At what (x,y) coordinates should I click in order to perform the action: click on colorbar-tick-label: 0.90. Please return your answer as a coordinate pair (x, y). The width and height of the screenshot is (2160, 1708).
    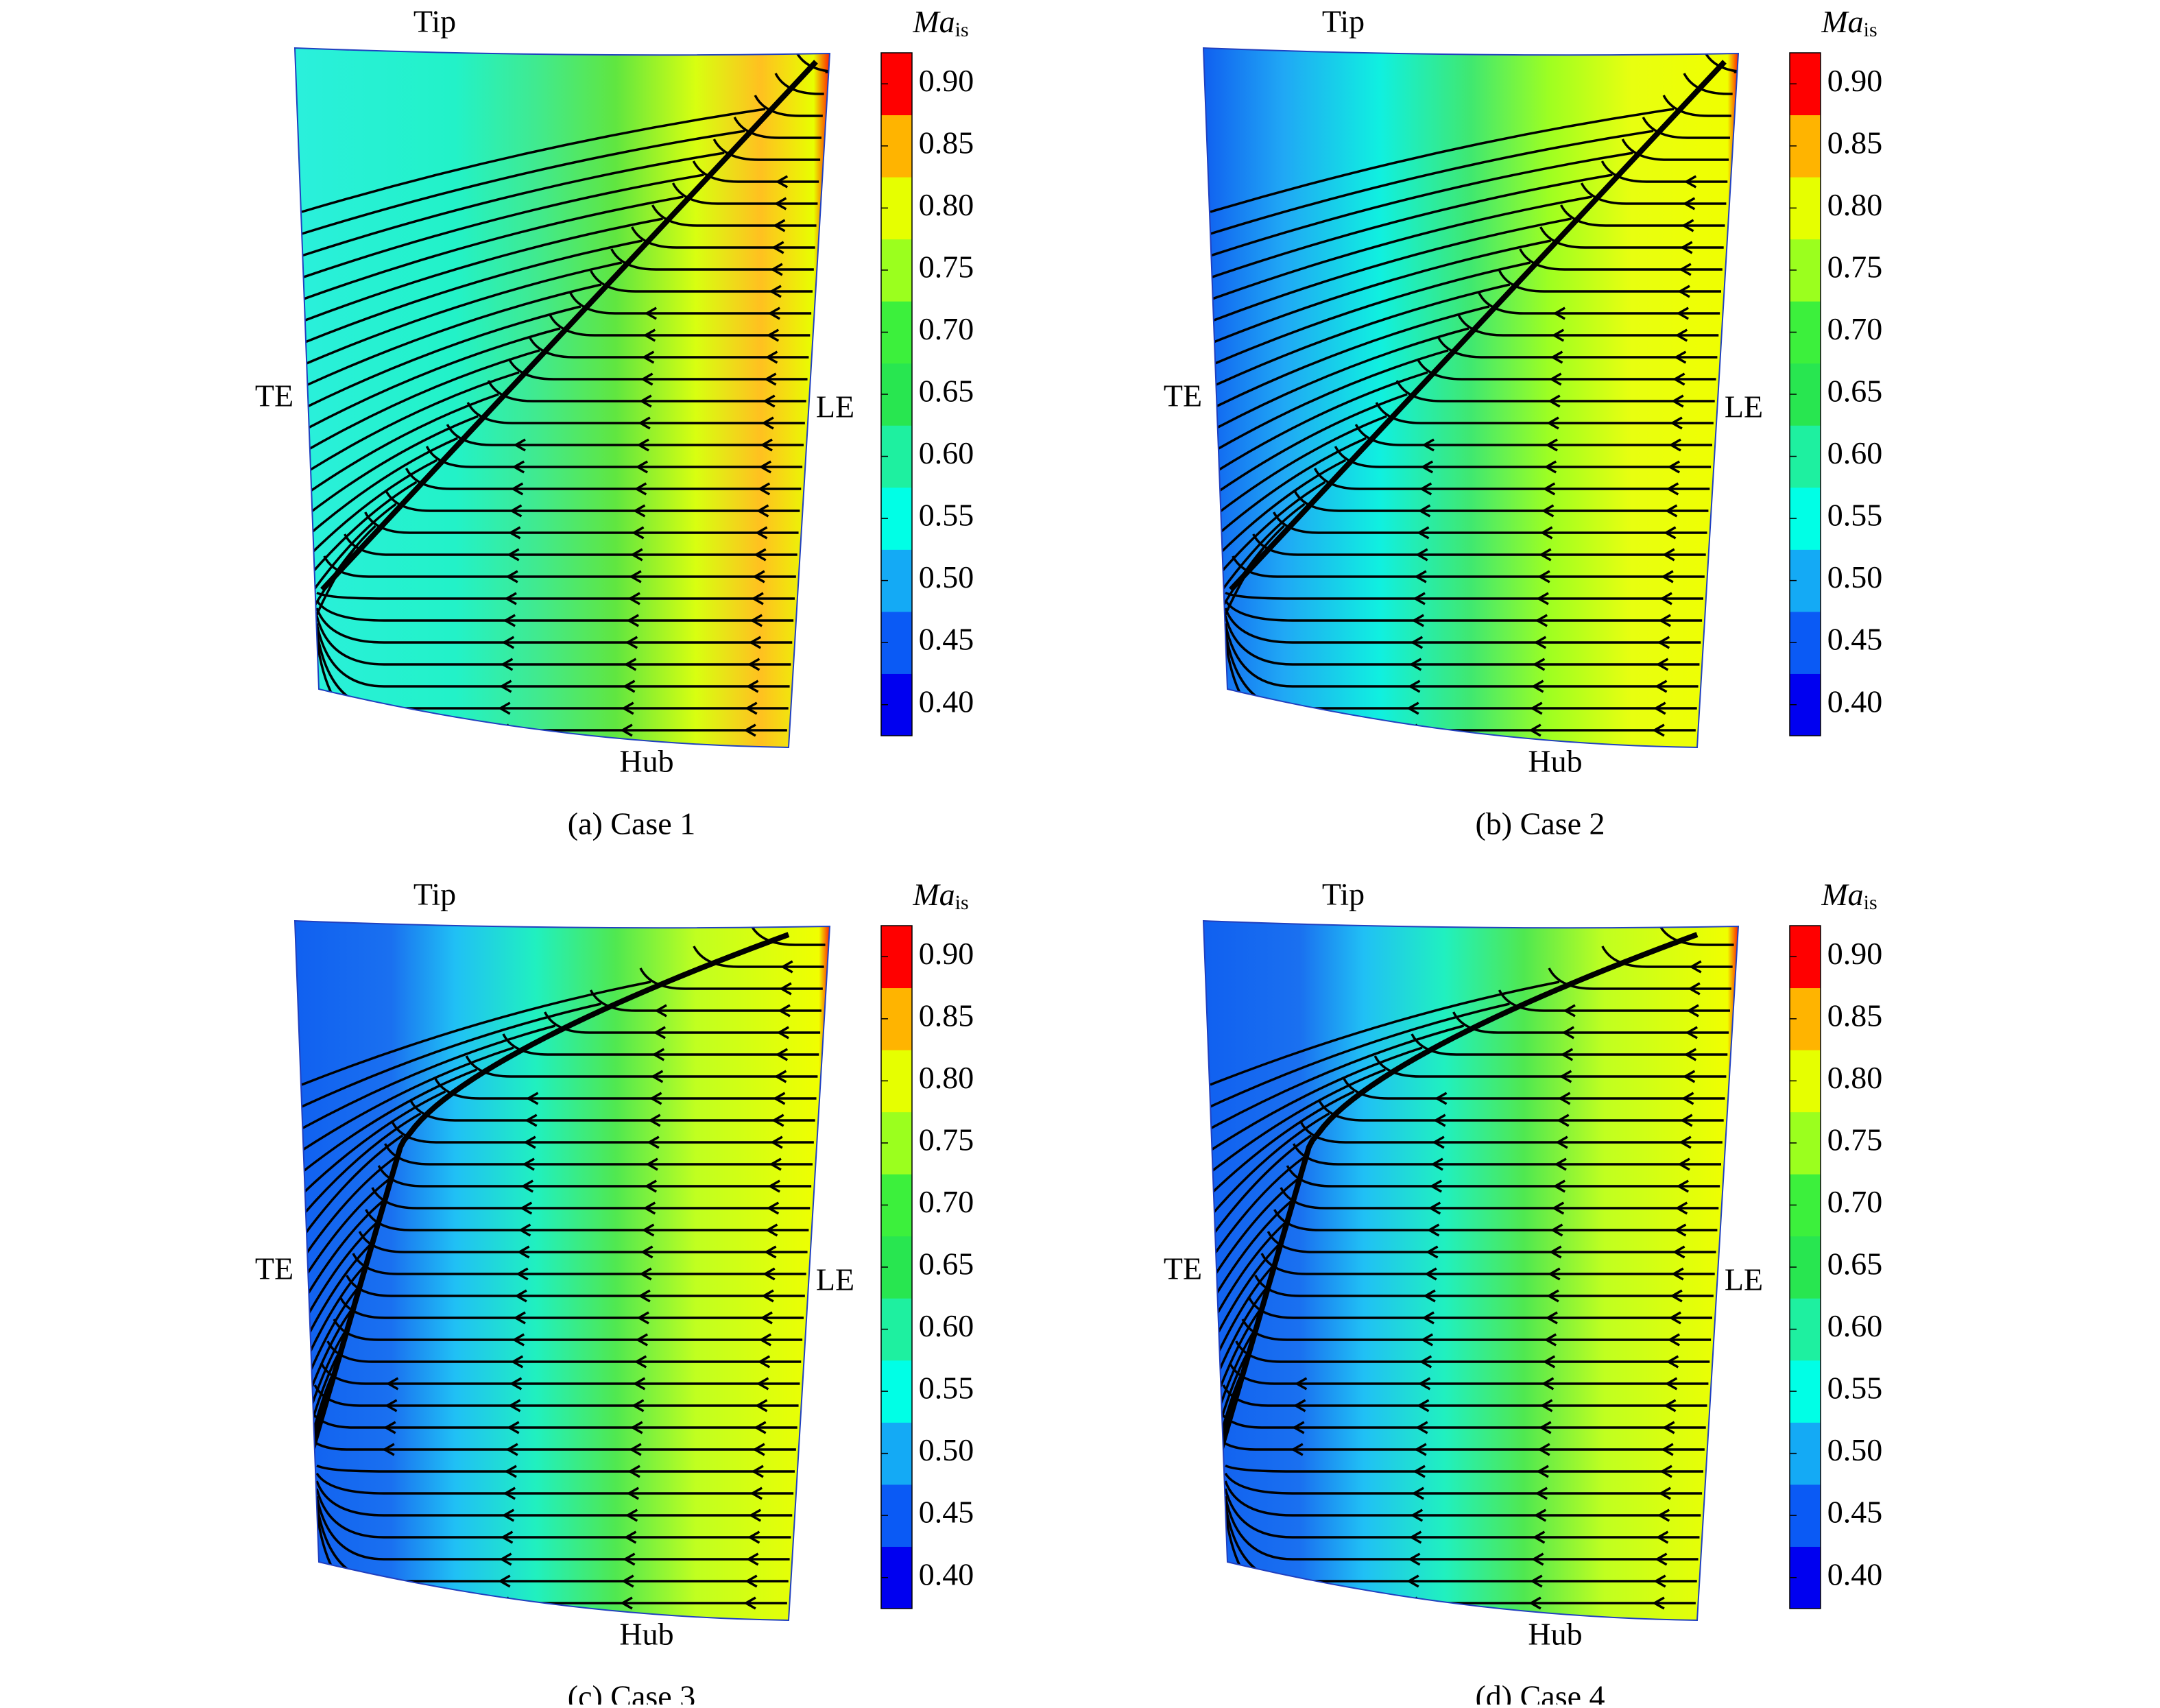
    Looking at the image, I should click on (946, 954).